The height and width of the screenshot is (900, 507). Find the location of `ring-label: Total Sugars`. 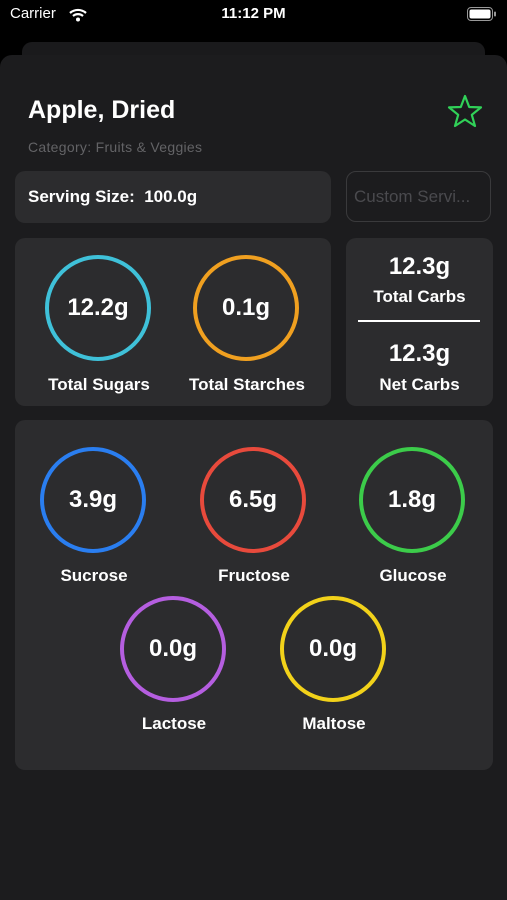

ring-label: Total Sugars is located at coordinates (99, 384).